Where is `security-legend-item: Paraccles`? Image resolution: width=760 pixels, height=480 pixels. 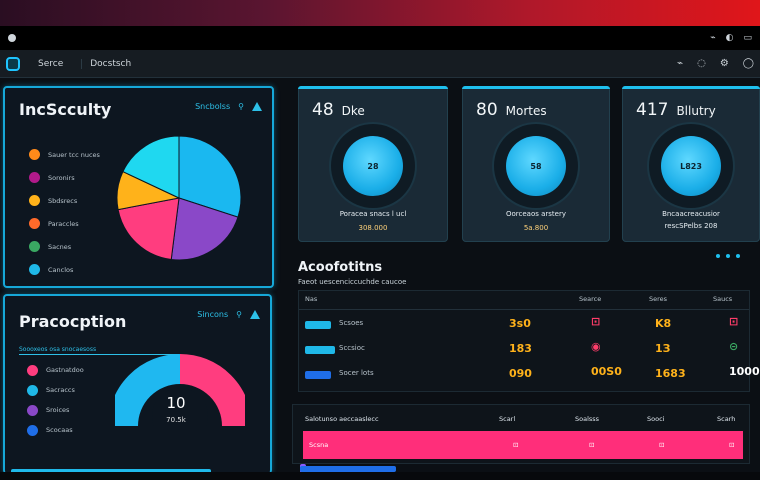 security-legend-item: Paraccles is located at coordinates (64, 223).